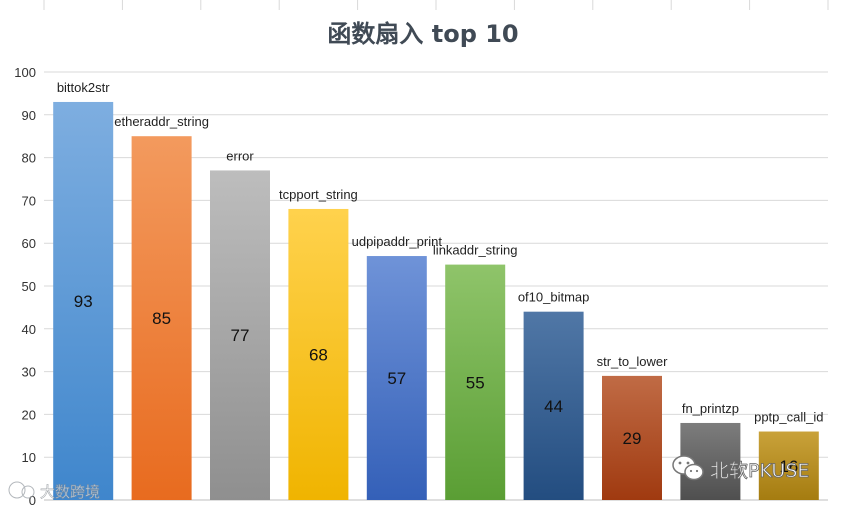 The width and height of the screenshot is (845, 507). I want to click on y-tick-label: 10, so click(29, 457).